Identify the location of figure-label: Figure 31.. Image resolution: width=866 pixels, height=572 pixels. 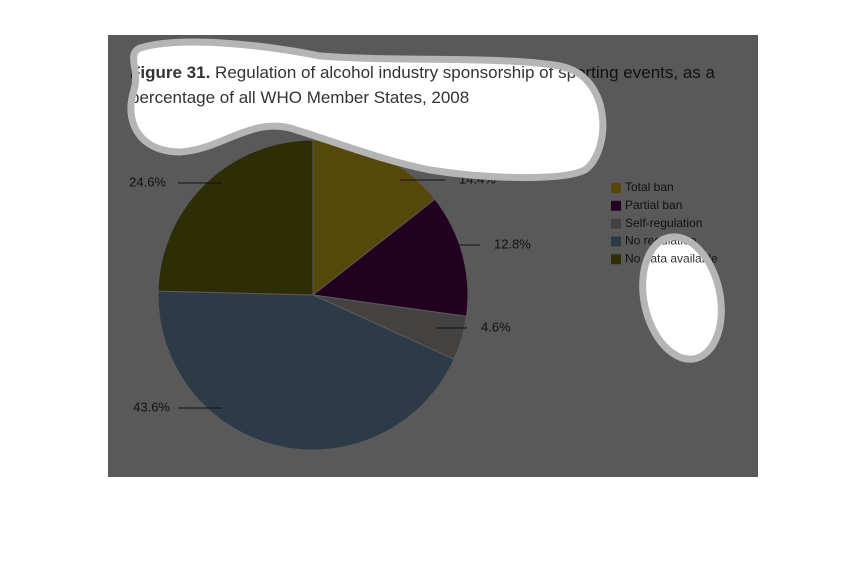
(170, 72).